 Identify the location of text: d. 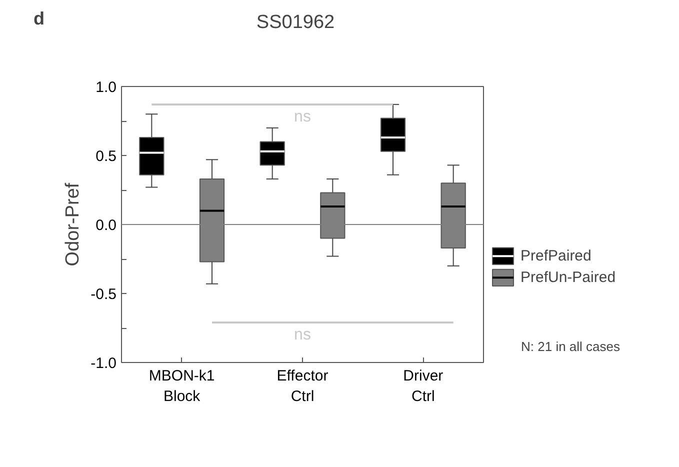
(39, 18).